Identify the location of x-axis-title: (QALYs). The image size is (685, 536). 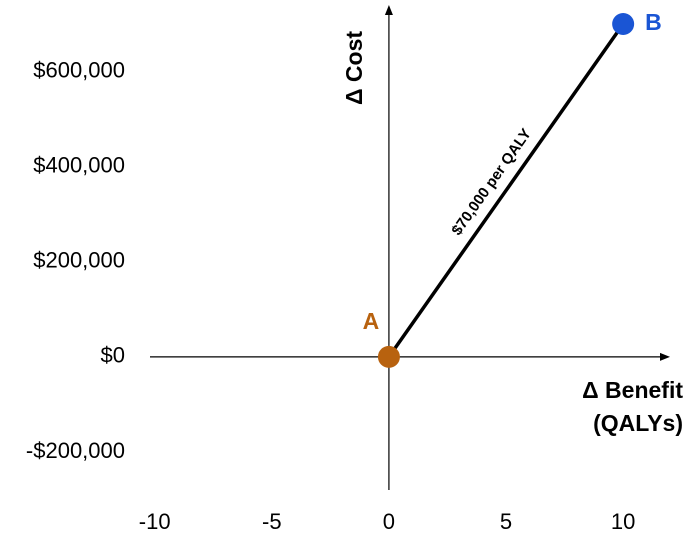
(638, 423).